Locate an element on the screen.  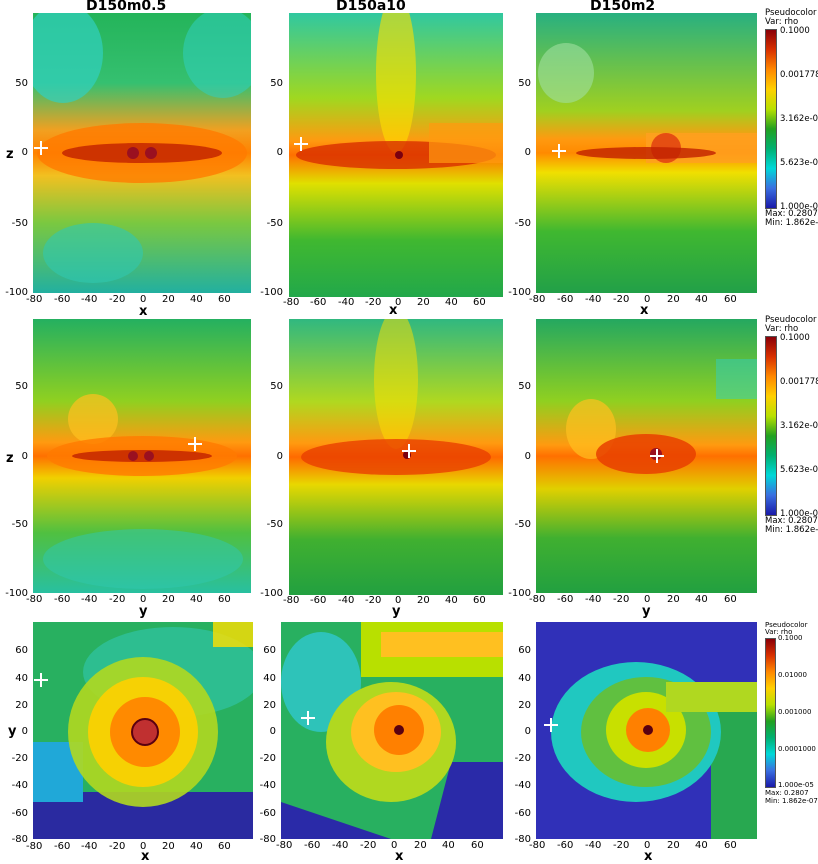
row3-ylabel: y is located at coordinates (12, 731).